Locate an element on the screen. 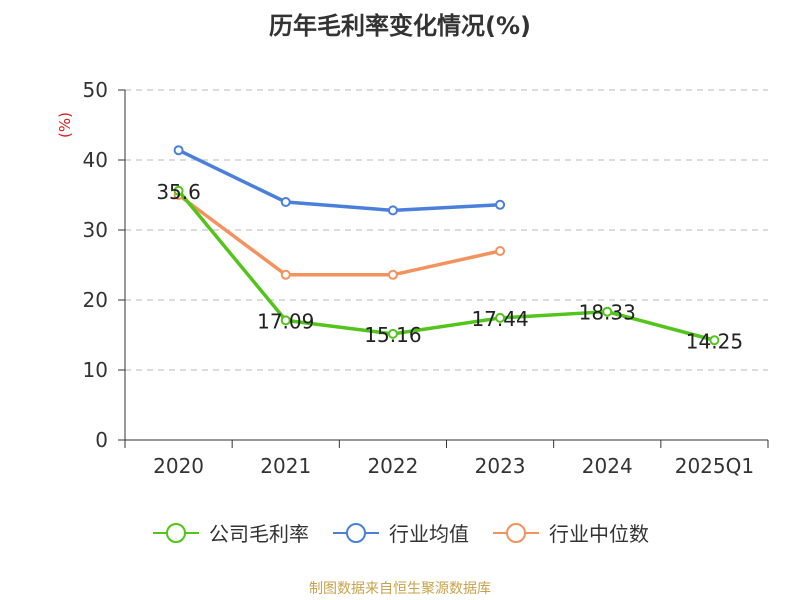 This screenshot has width=800, height=600. data-label: 17.44 is located at coordinates (499, 319).